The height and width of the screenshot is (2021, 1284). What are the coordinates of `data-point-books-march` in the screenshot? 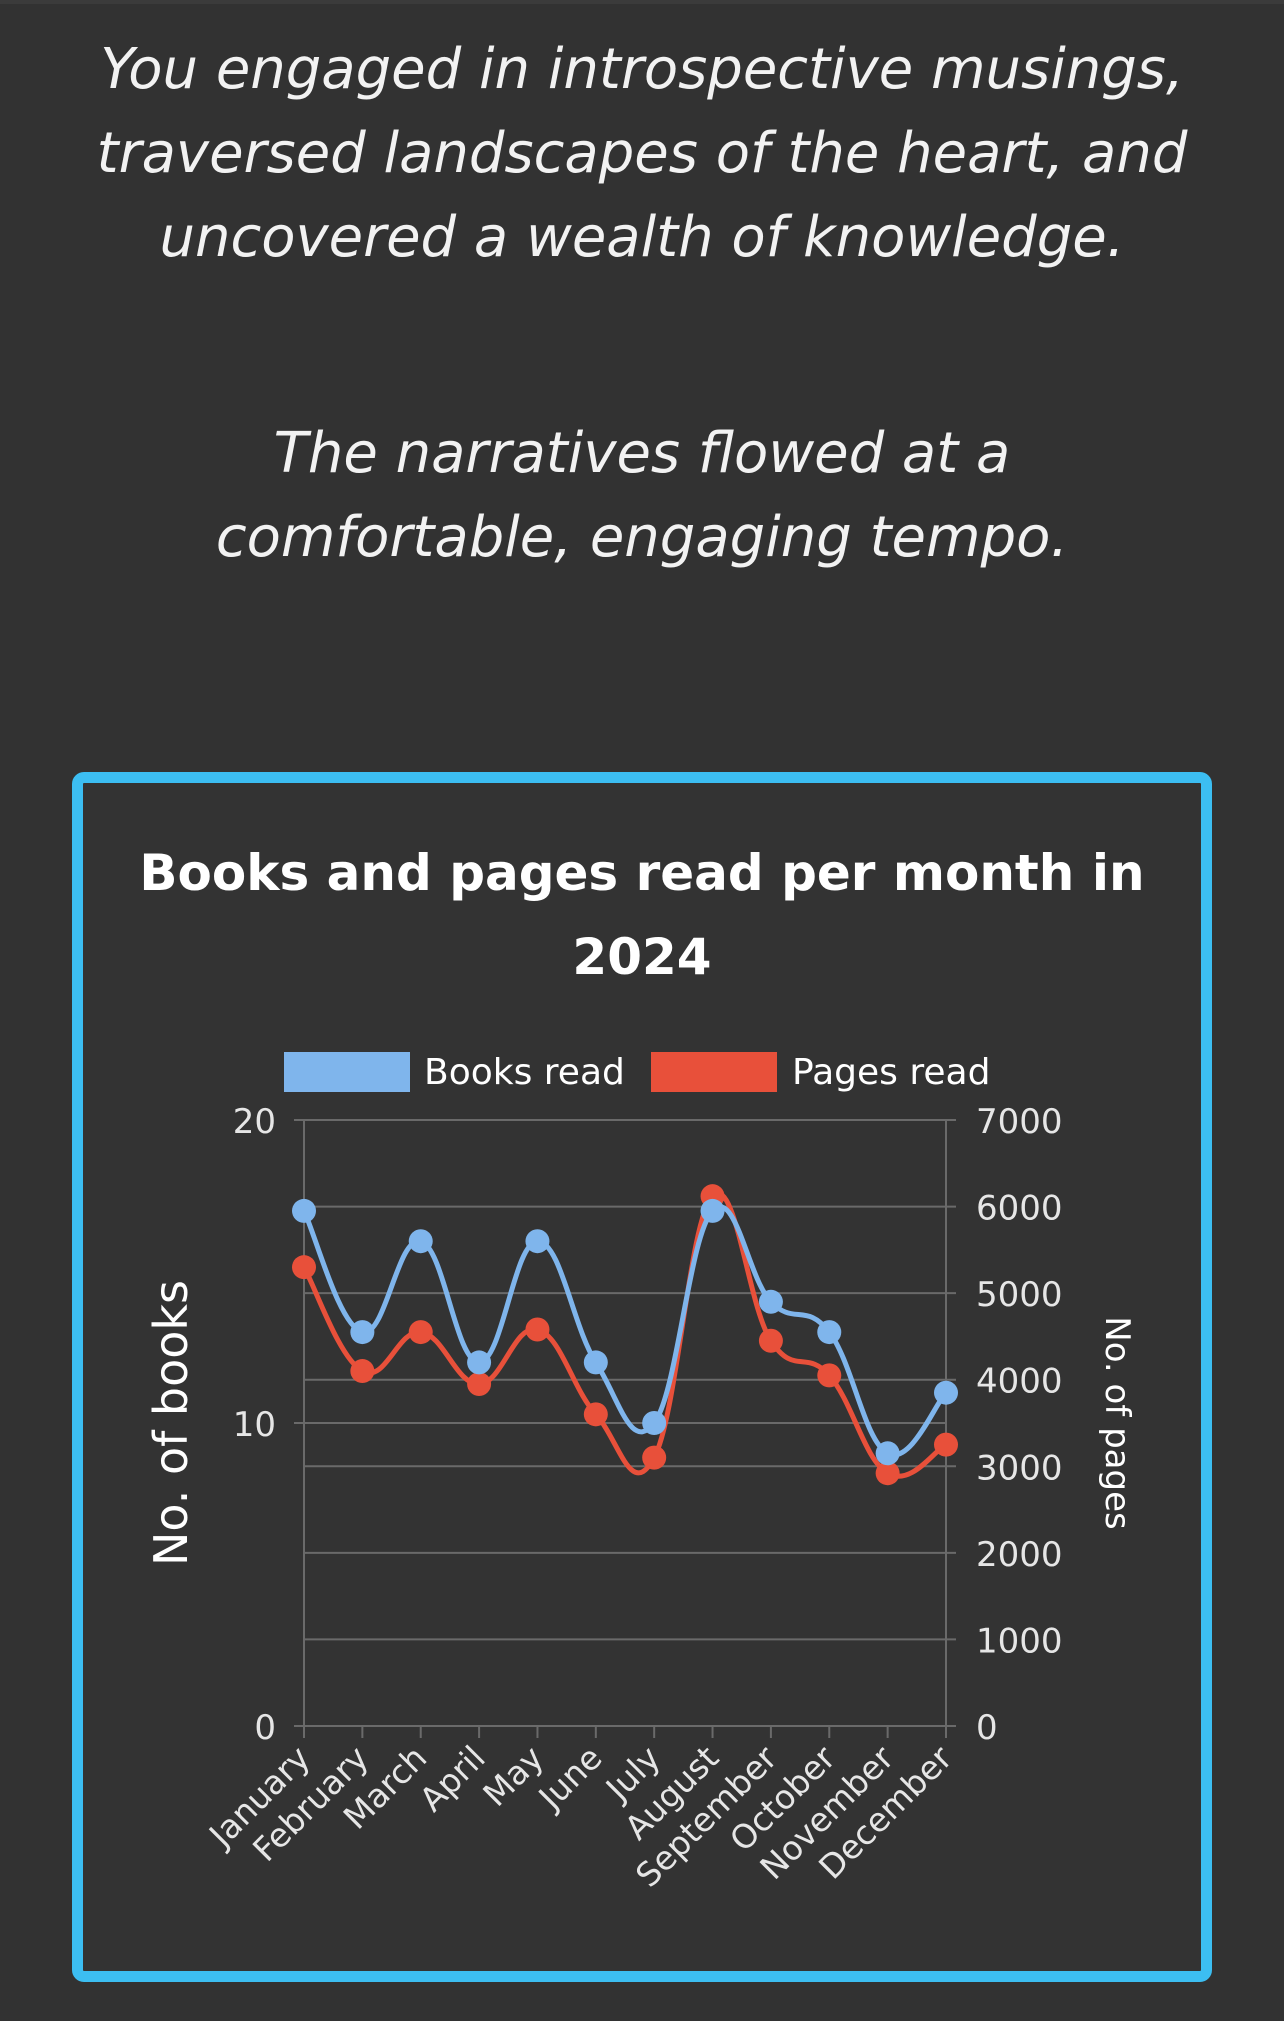 It's located at (420, 1241).